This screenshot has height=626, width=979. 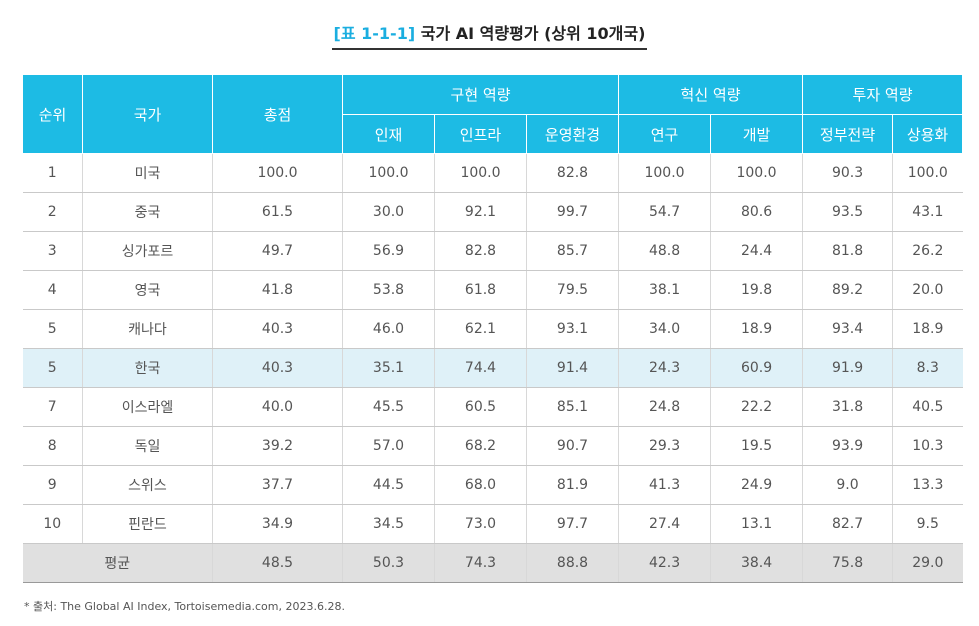 I want to click on table-cell: 이스라엘, so click(x=147, y=407).